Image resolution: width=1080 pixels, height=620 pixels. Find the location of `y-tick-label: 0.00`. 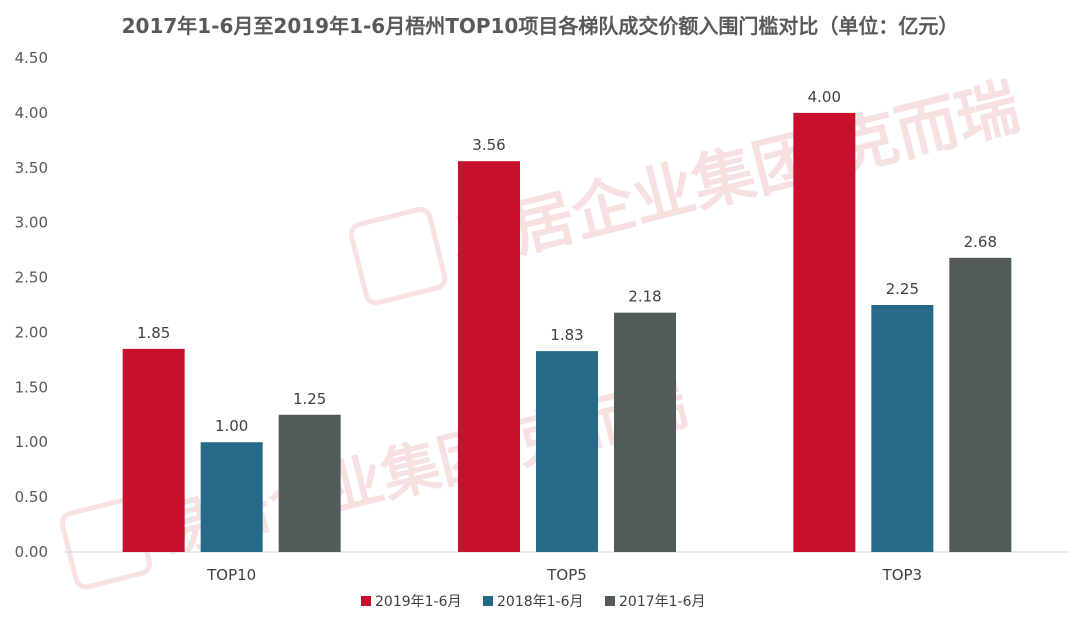

y-tick-label: 0.00 is located at coordinates (31, 552).